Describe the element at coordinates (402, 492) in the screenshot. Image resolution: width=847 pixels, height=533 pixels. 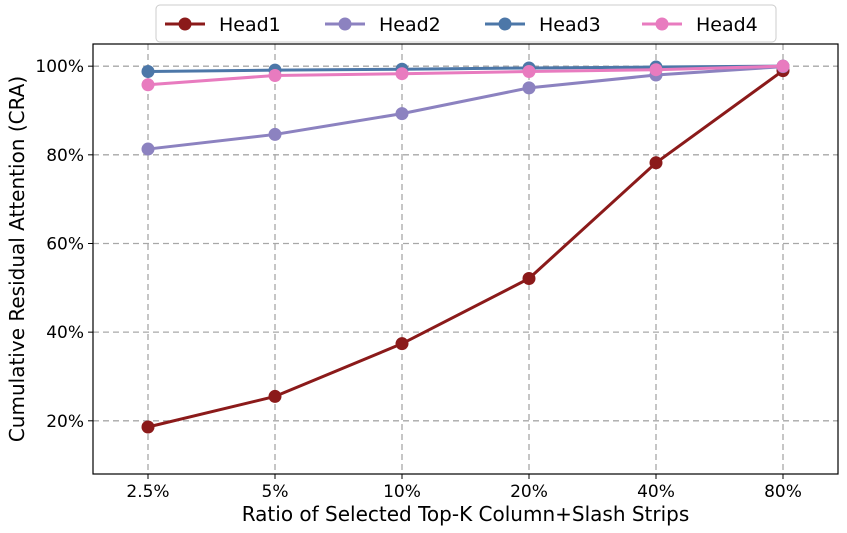
I see `x-tick-label: 10%` at that location.